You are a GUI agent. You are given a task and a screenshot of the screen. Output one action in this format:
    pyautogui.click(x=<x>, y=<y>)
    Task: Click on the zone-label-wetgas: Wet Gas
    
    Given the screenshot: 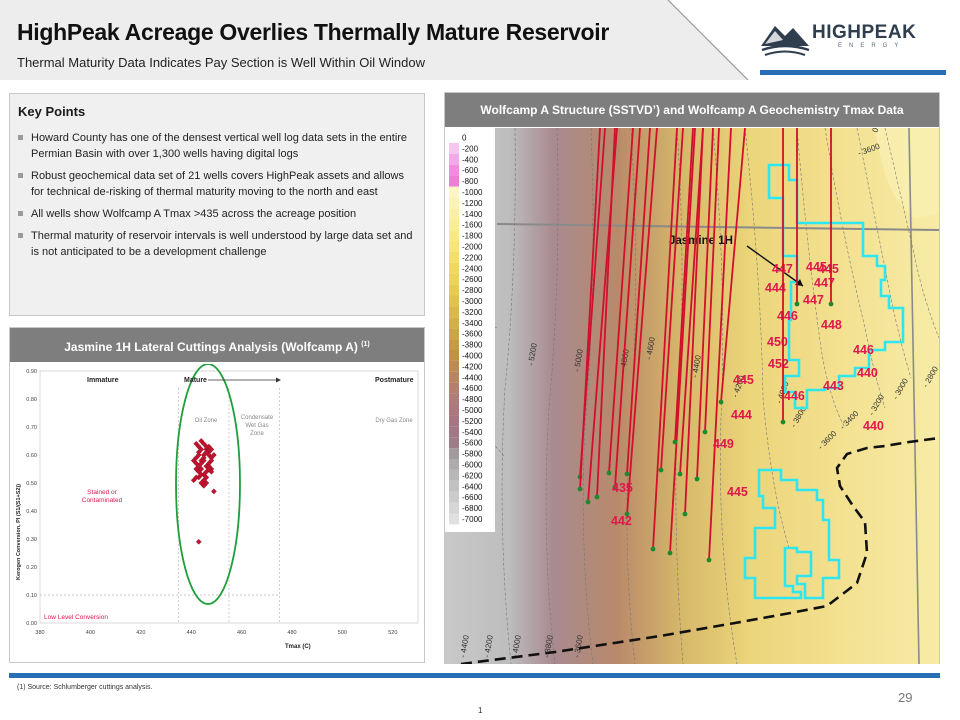 What is the action you would take?
    pyautogui.click(x=256, y=426)
    